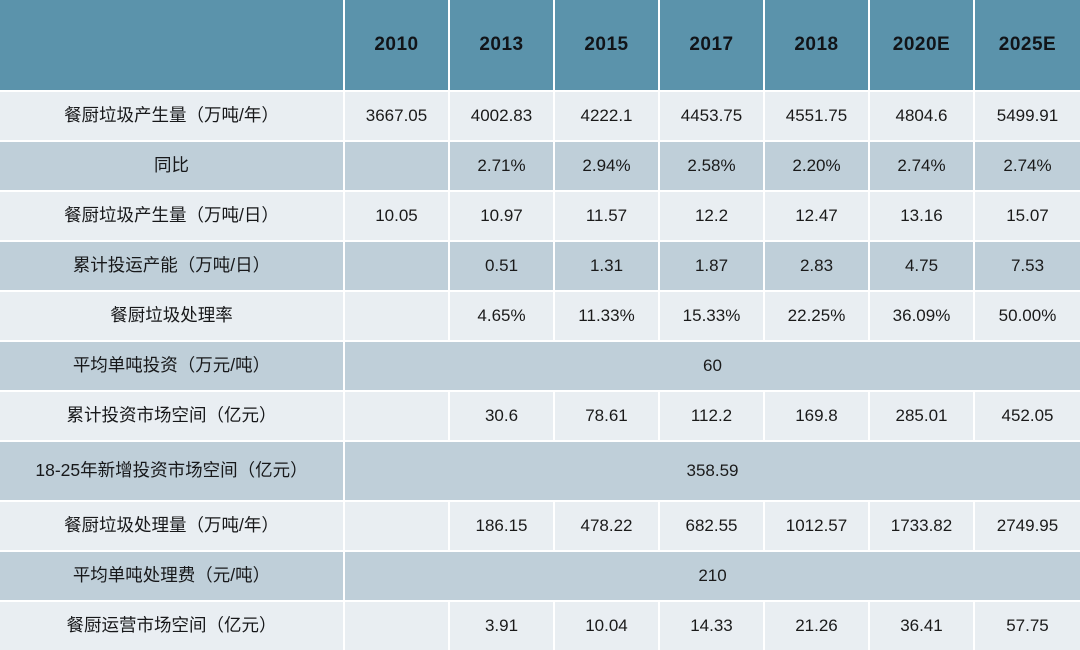  I want to click on table-cell: 2.20%, so click(817, 167).